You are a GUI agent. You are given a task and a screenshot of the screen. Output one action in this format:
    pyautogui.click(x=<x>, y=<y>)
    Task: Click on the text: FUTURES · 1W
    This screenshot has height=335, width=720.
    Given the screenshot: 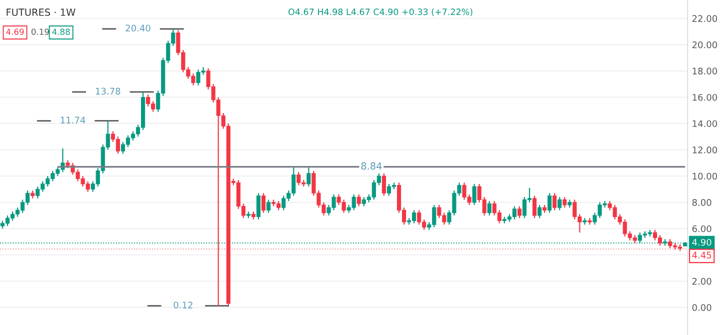 What is the action you would take?
    pyautogui.click(x=41, y=12)
    